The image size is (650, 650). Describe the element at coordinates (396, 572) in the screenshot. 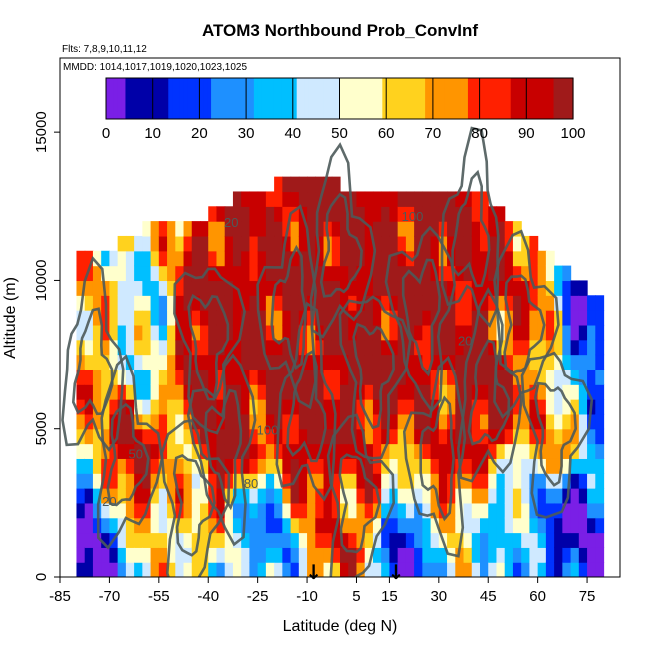

I see `flight-marker: ↓` at that location.